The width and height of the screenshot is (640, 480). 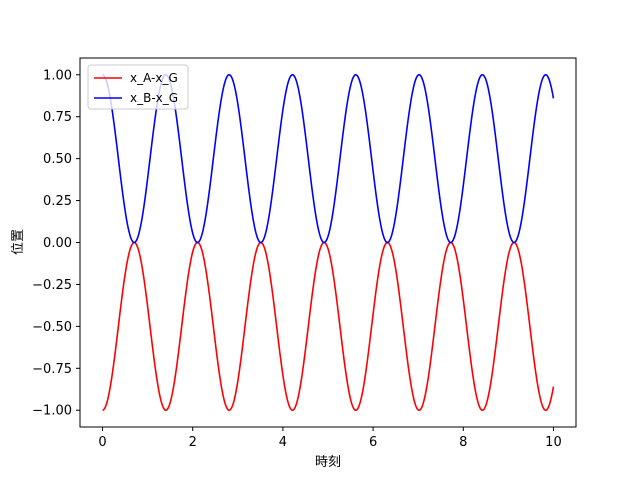 What do you see at coordinates (138, 87) in the screenshot?
I see `legend: x_A-x_G x_B-x_G` at bounding box center [138, 87].